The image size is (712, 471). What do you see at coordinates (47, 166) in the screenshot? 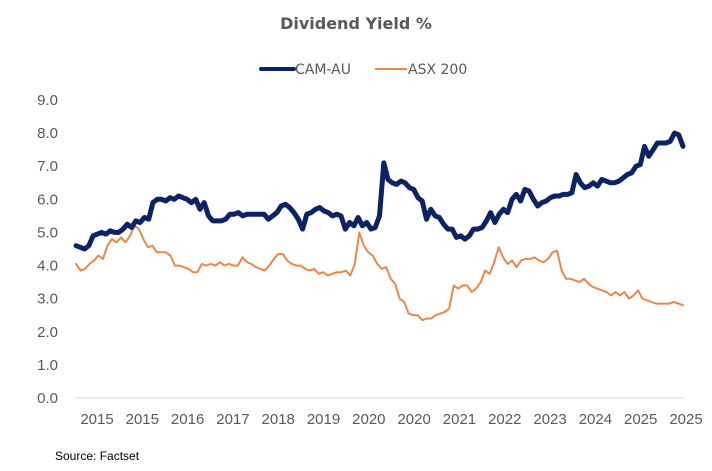
I see `y-tick-label: 7.0` at bounding box center [47, 166].